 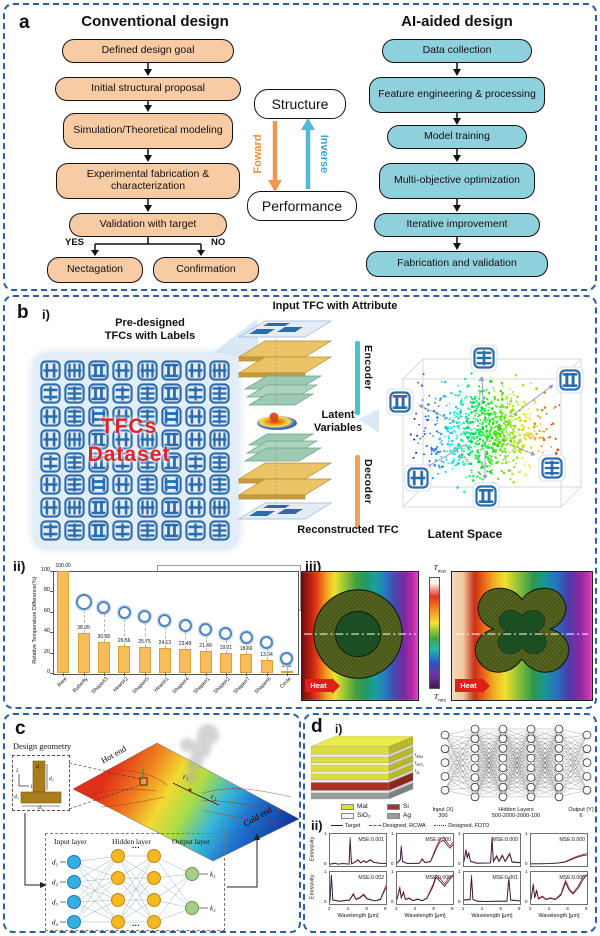 I want to click on design-geometry-title: Design geometry, so click(x=42, y=746).